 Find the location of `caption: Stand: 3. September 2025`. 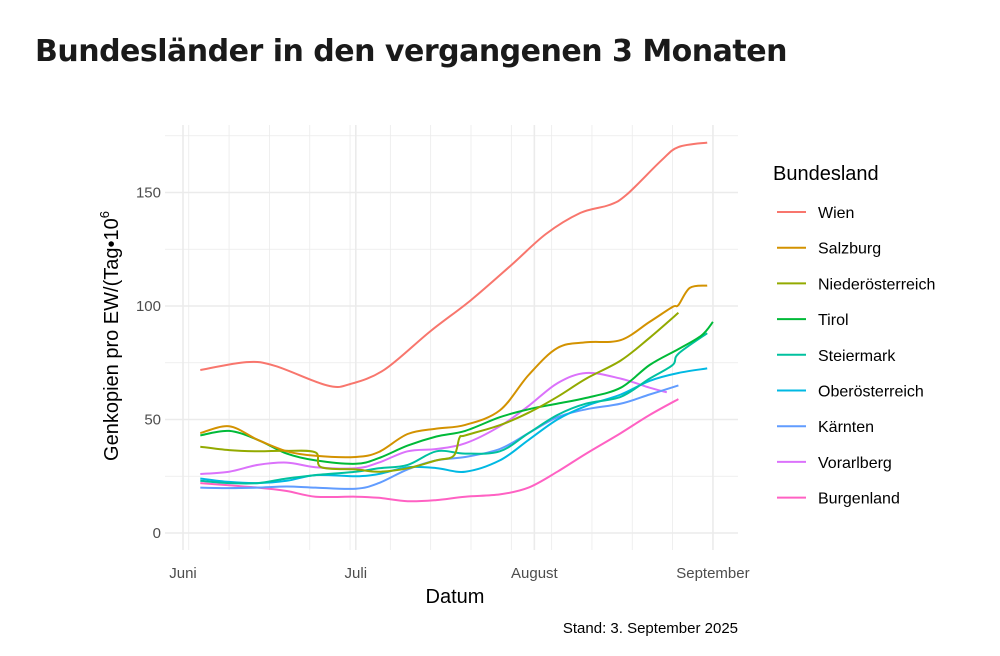

caption: Stand: 3. September 2025 is located at coordinates (650, 628).